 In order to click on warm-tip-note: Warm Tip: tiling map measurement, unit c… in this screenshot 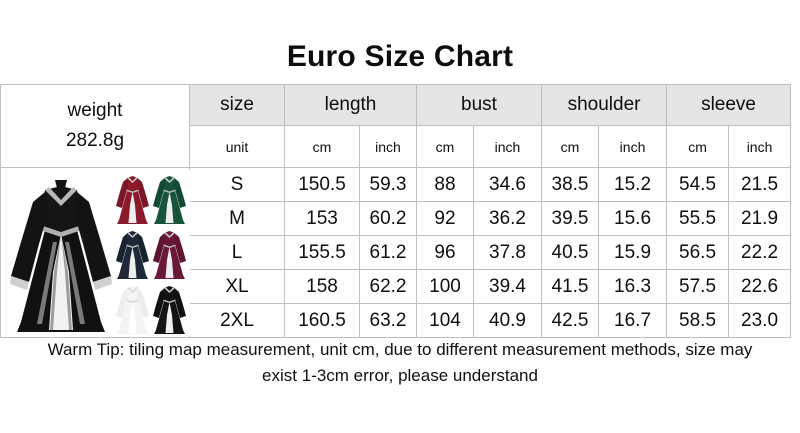, I will do `click(400, 363)`.